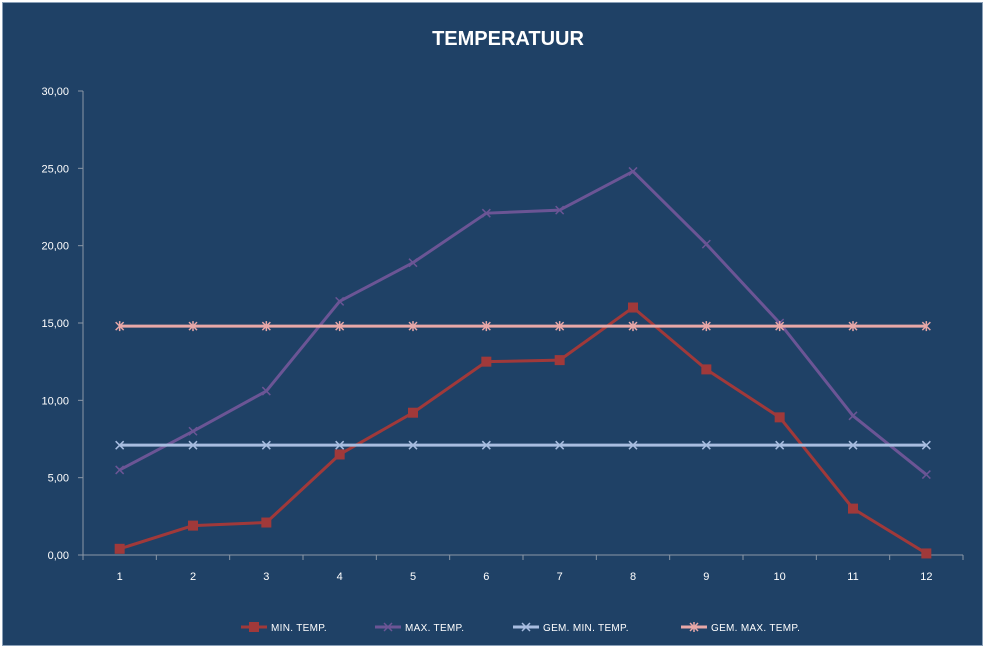 The height and width of the screenshot is (648, 987). What do you see at coordinates (266, 577) in the screenshot?
I see `x-tick-label: 3` at bounding box center [266, 577].